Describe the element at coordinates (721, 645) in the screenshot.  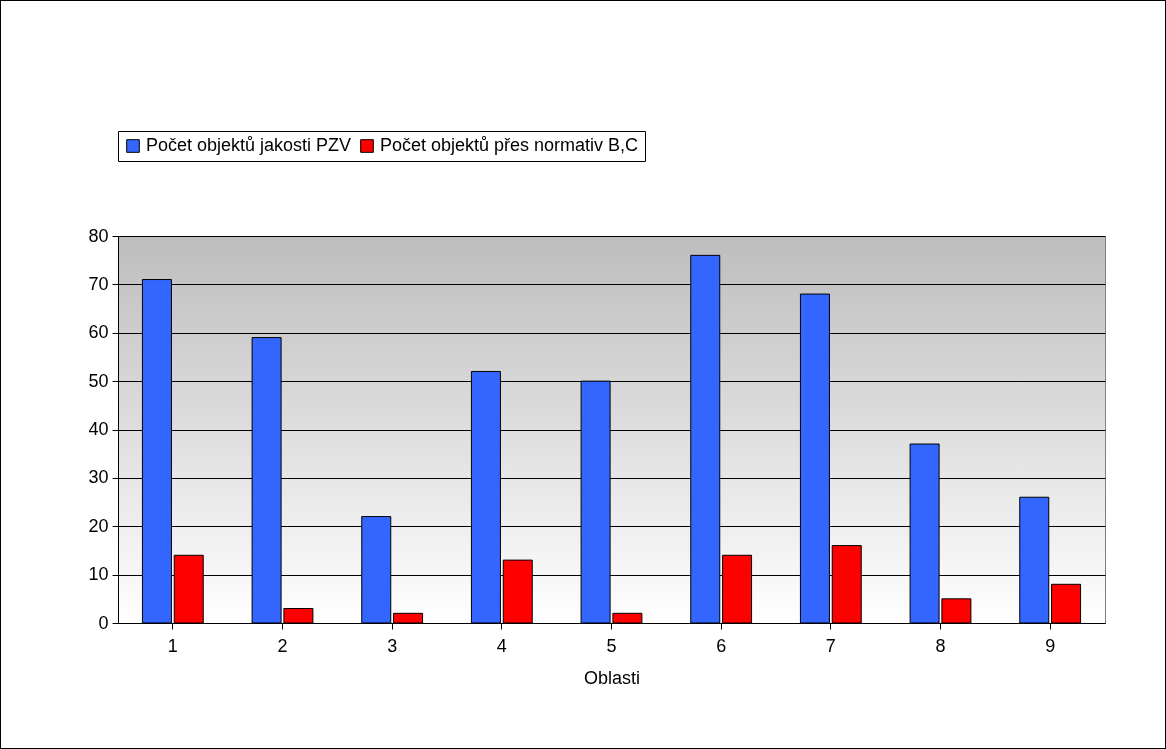
I see `x-tick-label: 6` at that location.